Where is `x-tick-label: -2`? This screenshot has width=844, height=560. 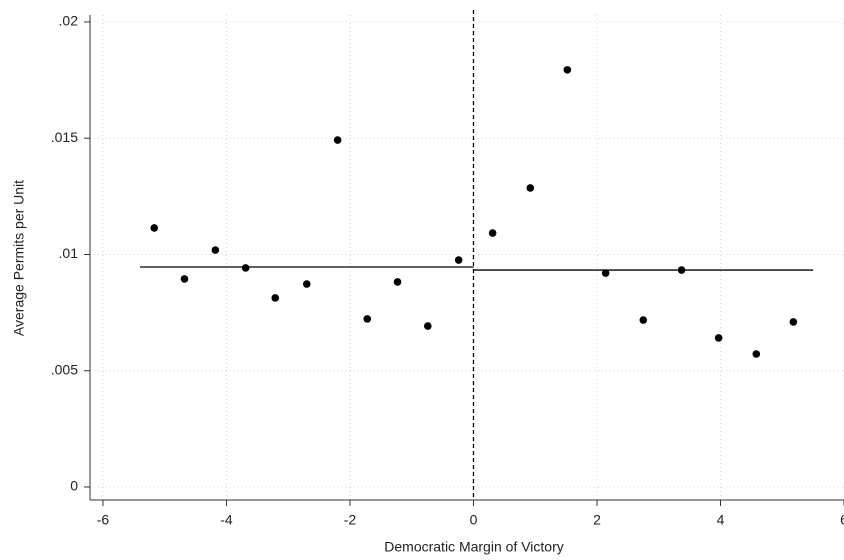 x-tick-label: -2 is located at coordinates (350, 520).